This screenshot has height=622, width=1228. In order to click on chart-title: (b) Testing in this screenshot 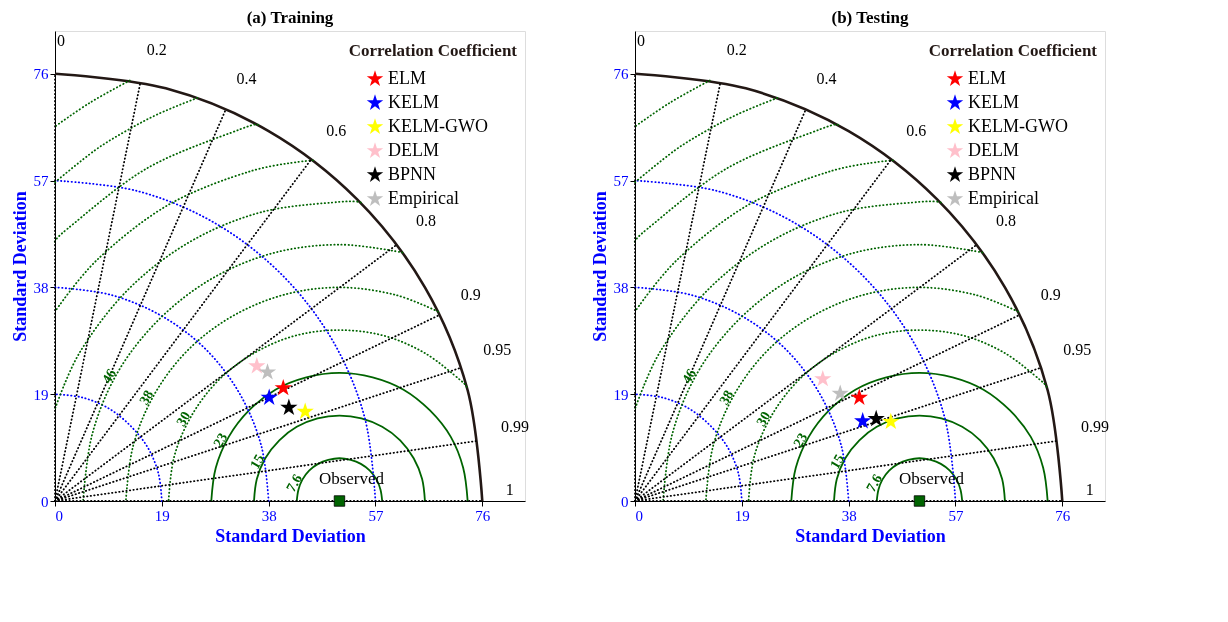, I will do `click(870, 17)`.